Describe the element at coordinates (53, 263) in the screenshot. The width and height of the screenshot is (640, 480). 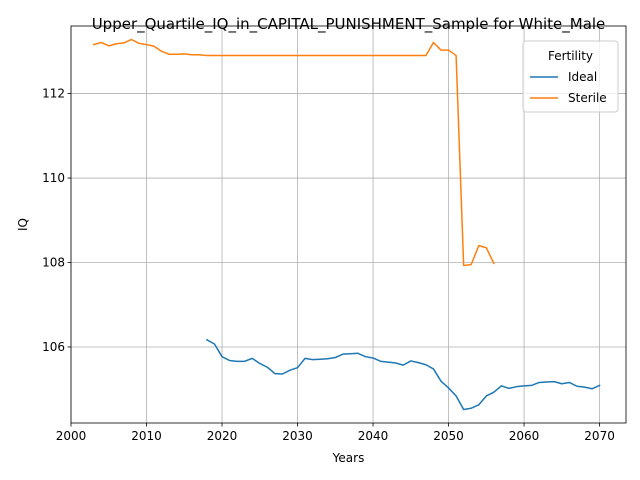
I see `y-tick-label: 108` at that location.